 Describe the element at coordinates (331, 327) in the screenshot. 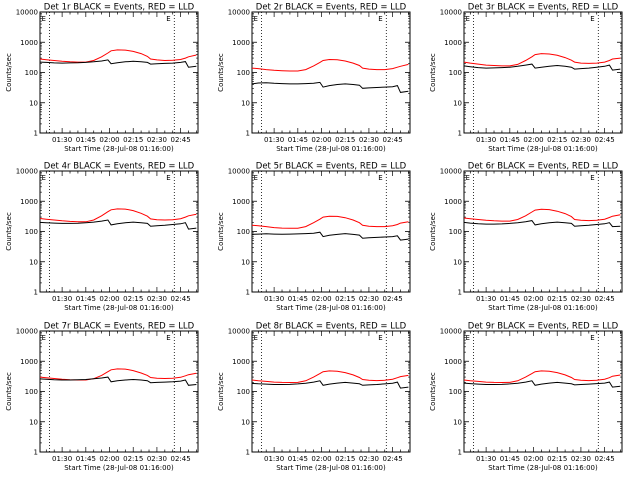

I see `panel-title: Det 8r BLACK = Events, RED = LLD` at that location.